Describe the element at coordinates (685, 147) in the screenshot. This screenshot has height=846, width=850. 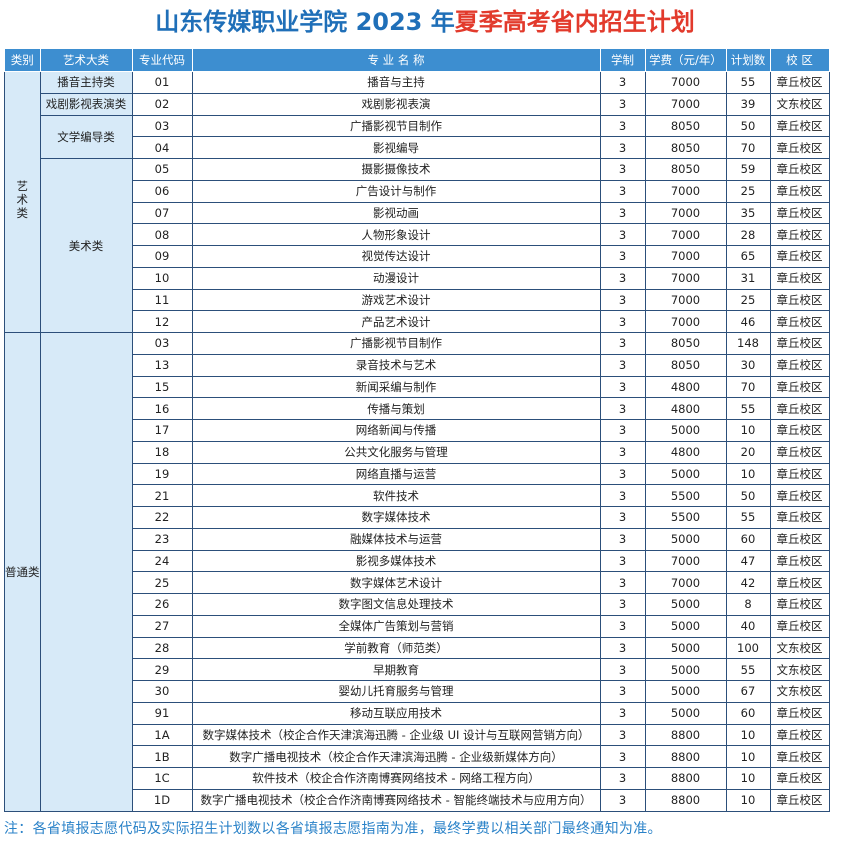
I see `cell-fee: 8050` at that location.